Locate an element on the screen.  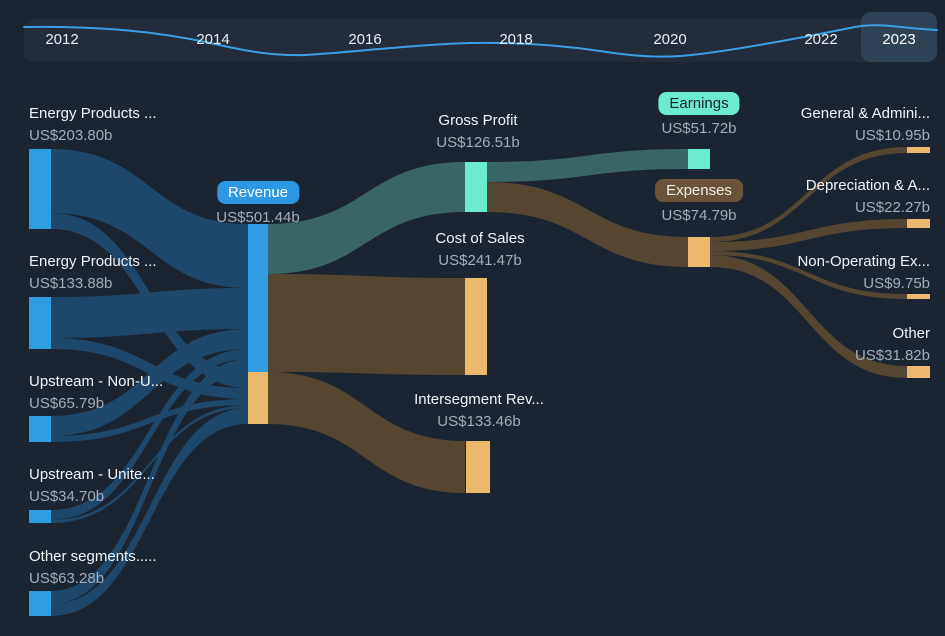
expenses-pill: Expenses is located at coordinates (699, 190).